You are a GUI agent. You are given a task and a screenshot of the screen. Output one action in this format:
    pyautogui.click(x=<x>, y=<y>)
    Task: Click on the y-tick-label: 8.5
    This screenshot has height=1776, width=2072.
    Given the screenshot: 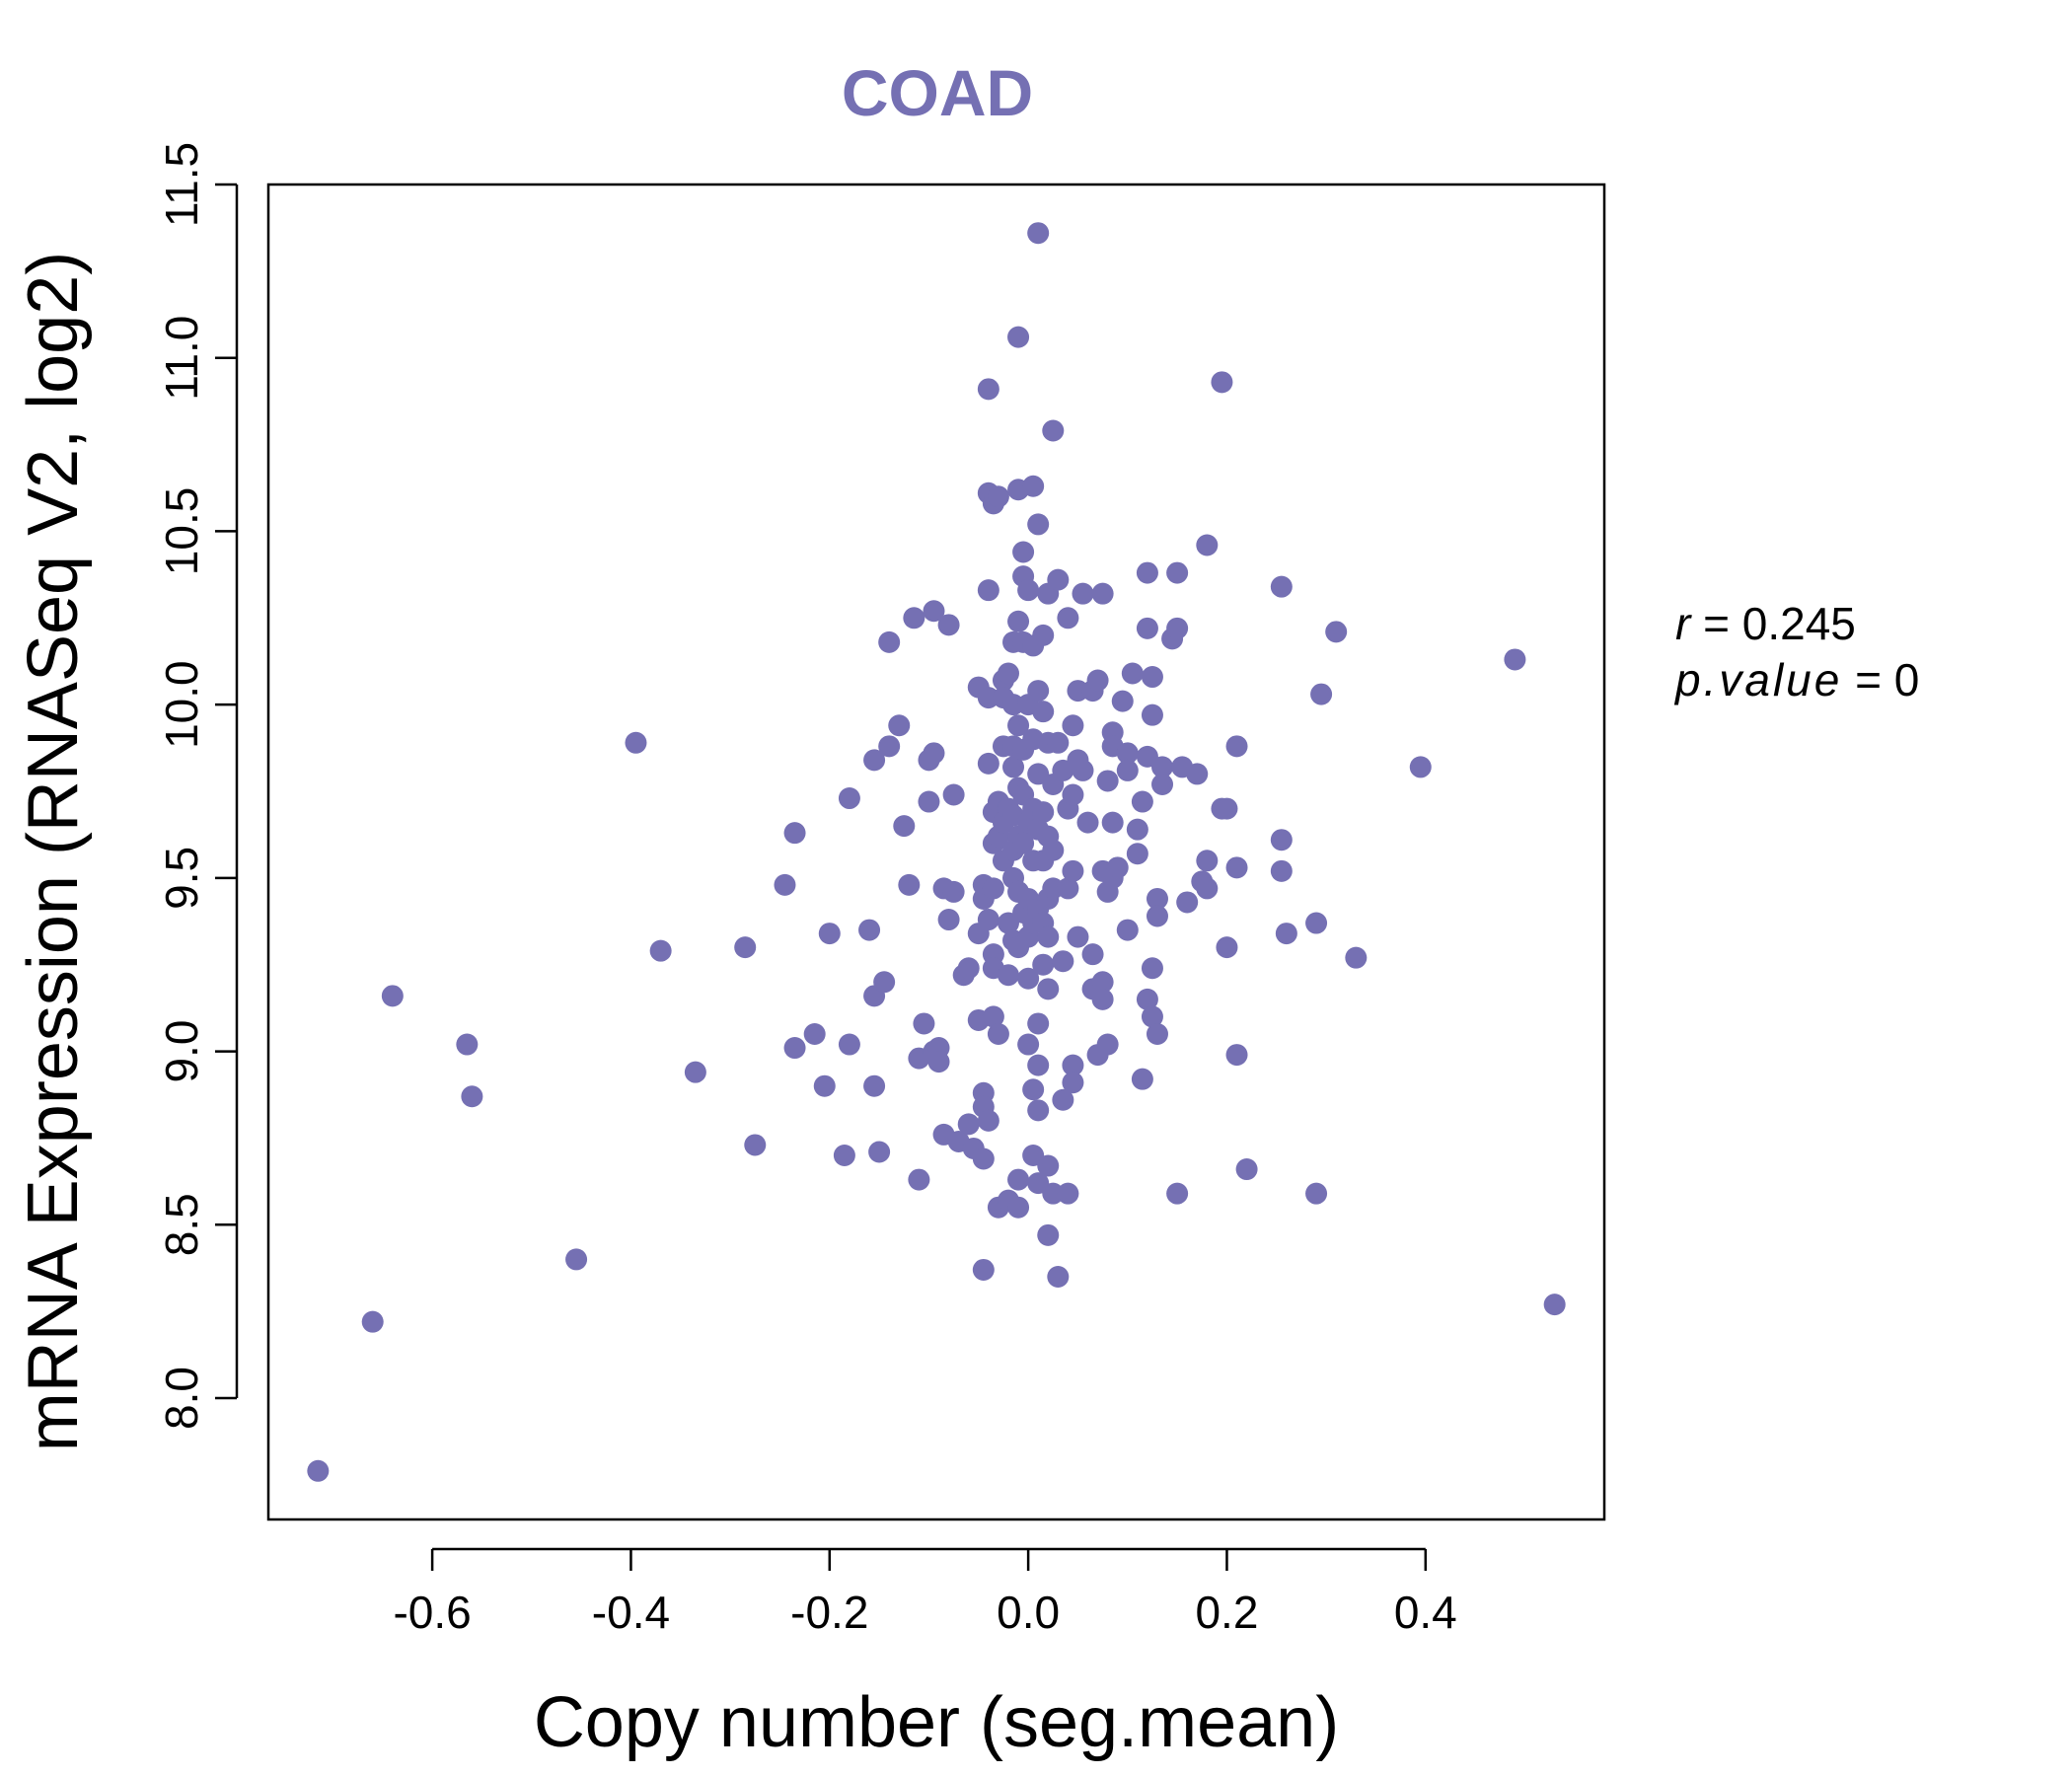 What is the action you would take?
    pyautogui.click(x=181, y=1224)
    